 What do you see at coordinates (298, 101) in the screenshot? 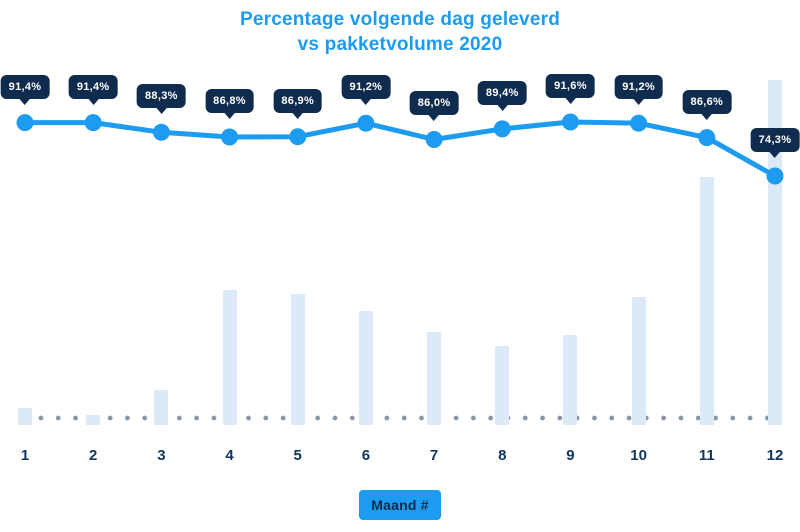
I see `data-label-value: 86,9%` at bounding box center [298, 101].